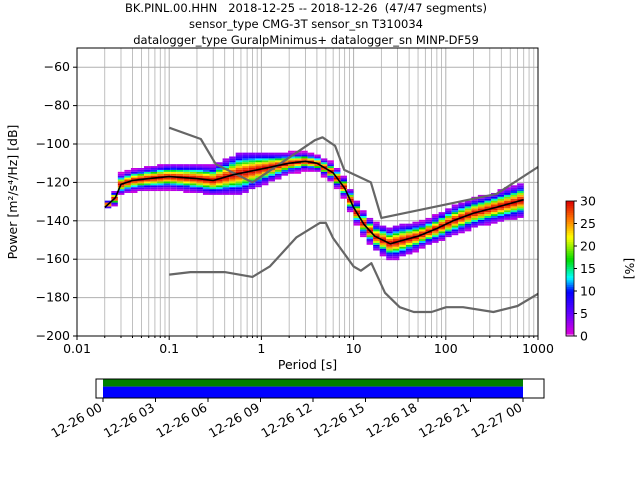 This screenshot has width=640, height=480. I want to click on nhnm-line, so click(353, 172).